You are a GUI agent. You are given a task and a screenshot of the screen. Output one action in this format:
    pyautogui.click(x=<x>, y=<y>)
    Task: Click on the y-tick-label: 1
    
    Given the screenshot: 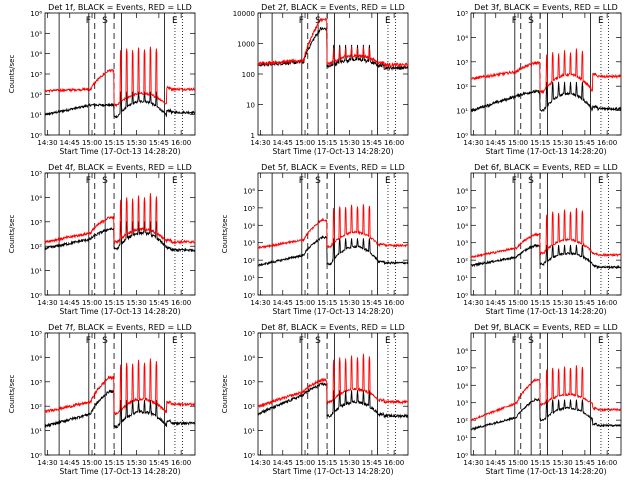 What is the action you would take?
    pyautogui.click(x=253, y=136)
    